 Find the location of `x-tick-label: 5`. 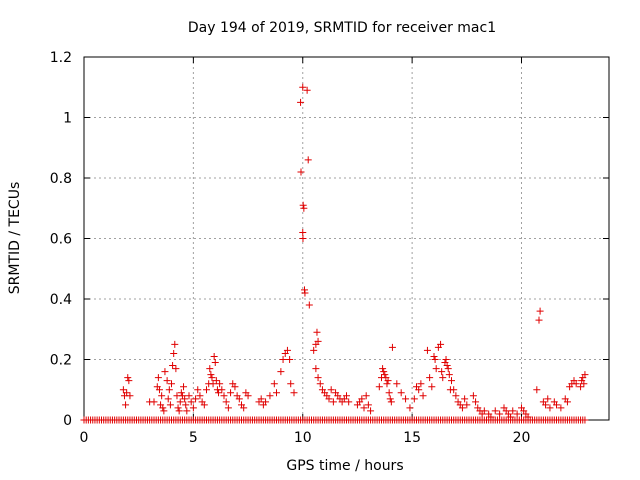

x-tick-label: 5 is located at coordinates (193, 438).